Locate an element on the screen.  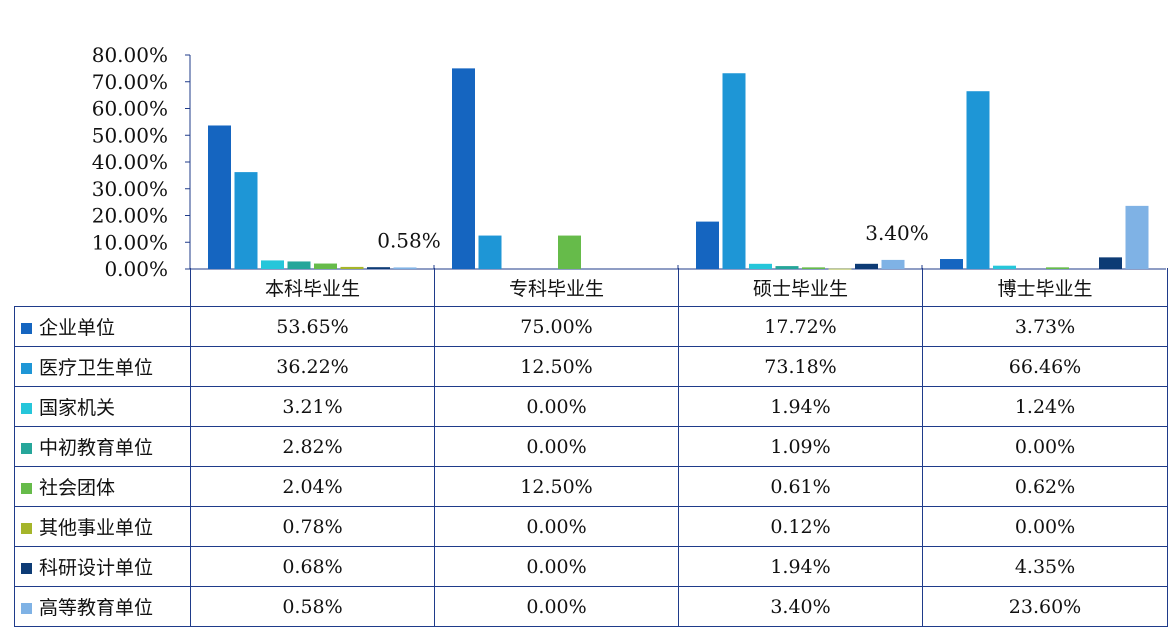
y-tick-label: 10.00% is located at coordinates (130, 242).